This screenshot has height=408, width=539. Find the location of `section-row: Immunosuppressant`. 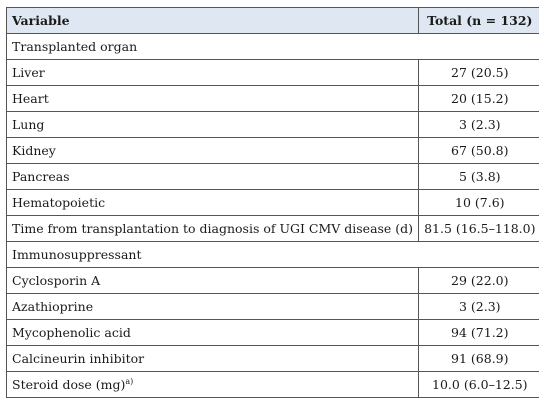

section-row: Immunosuppressant is located at coordinates (272, 254).